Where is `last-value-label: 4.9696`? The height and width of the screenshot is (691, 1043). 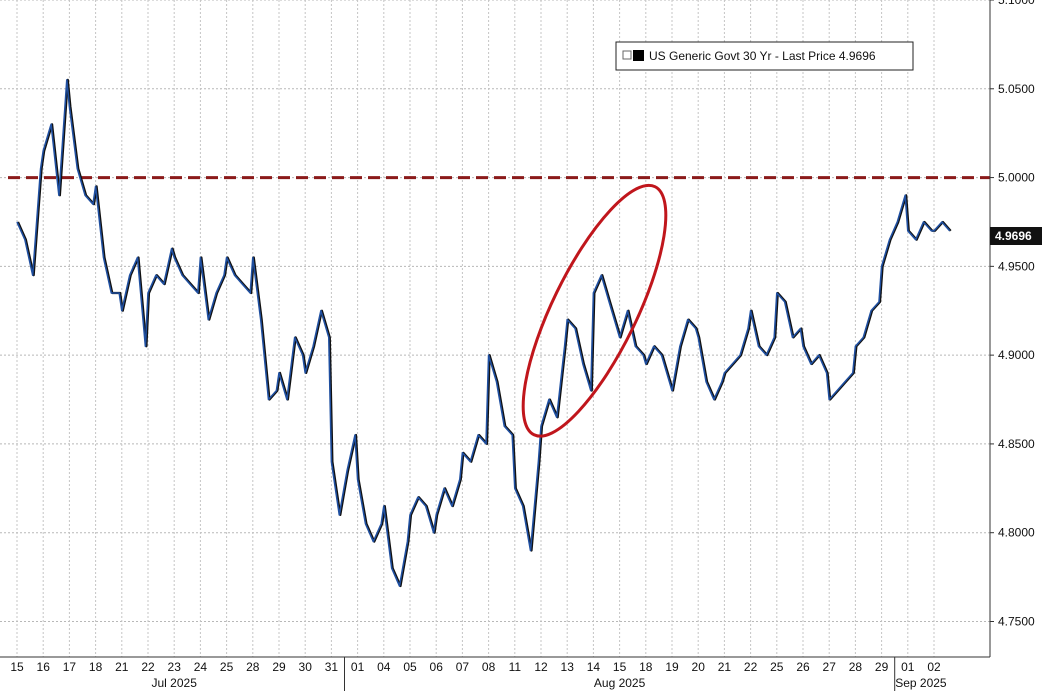
last-value-label: 4.9696 is located at coordinates (1013, 236).